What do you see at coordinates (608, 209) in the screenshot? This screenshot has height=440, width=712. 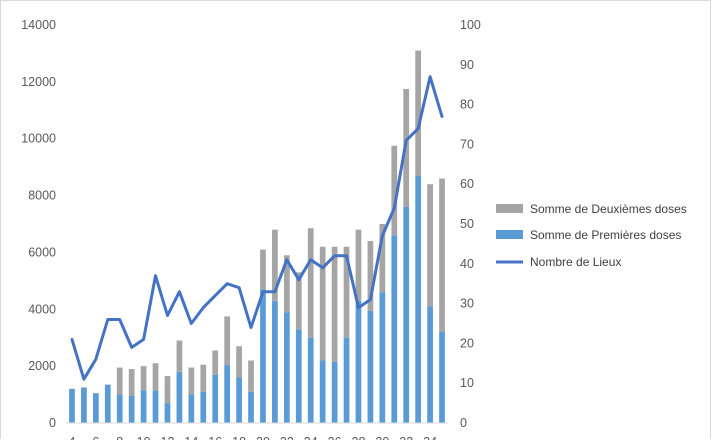 I see `legend-label: Somme de Deuxièmes doses` at bounding box center [608, 209].